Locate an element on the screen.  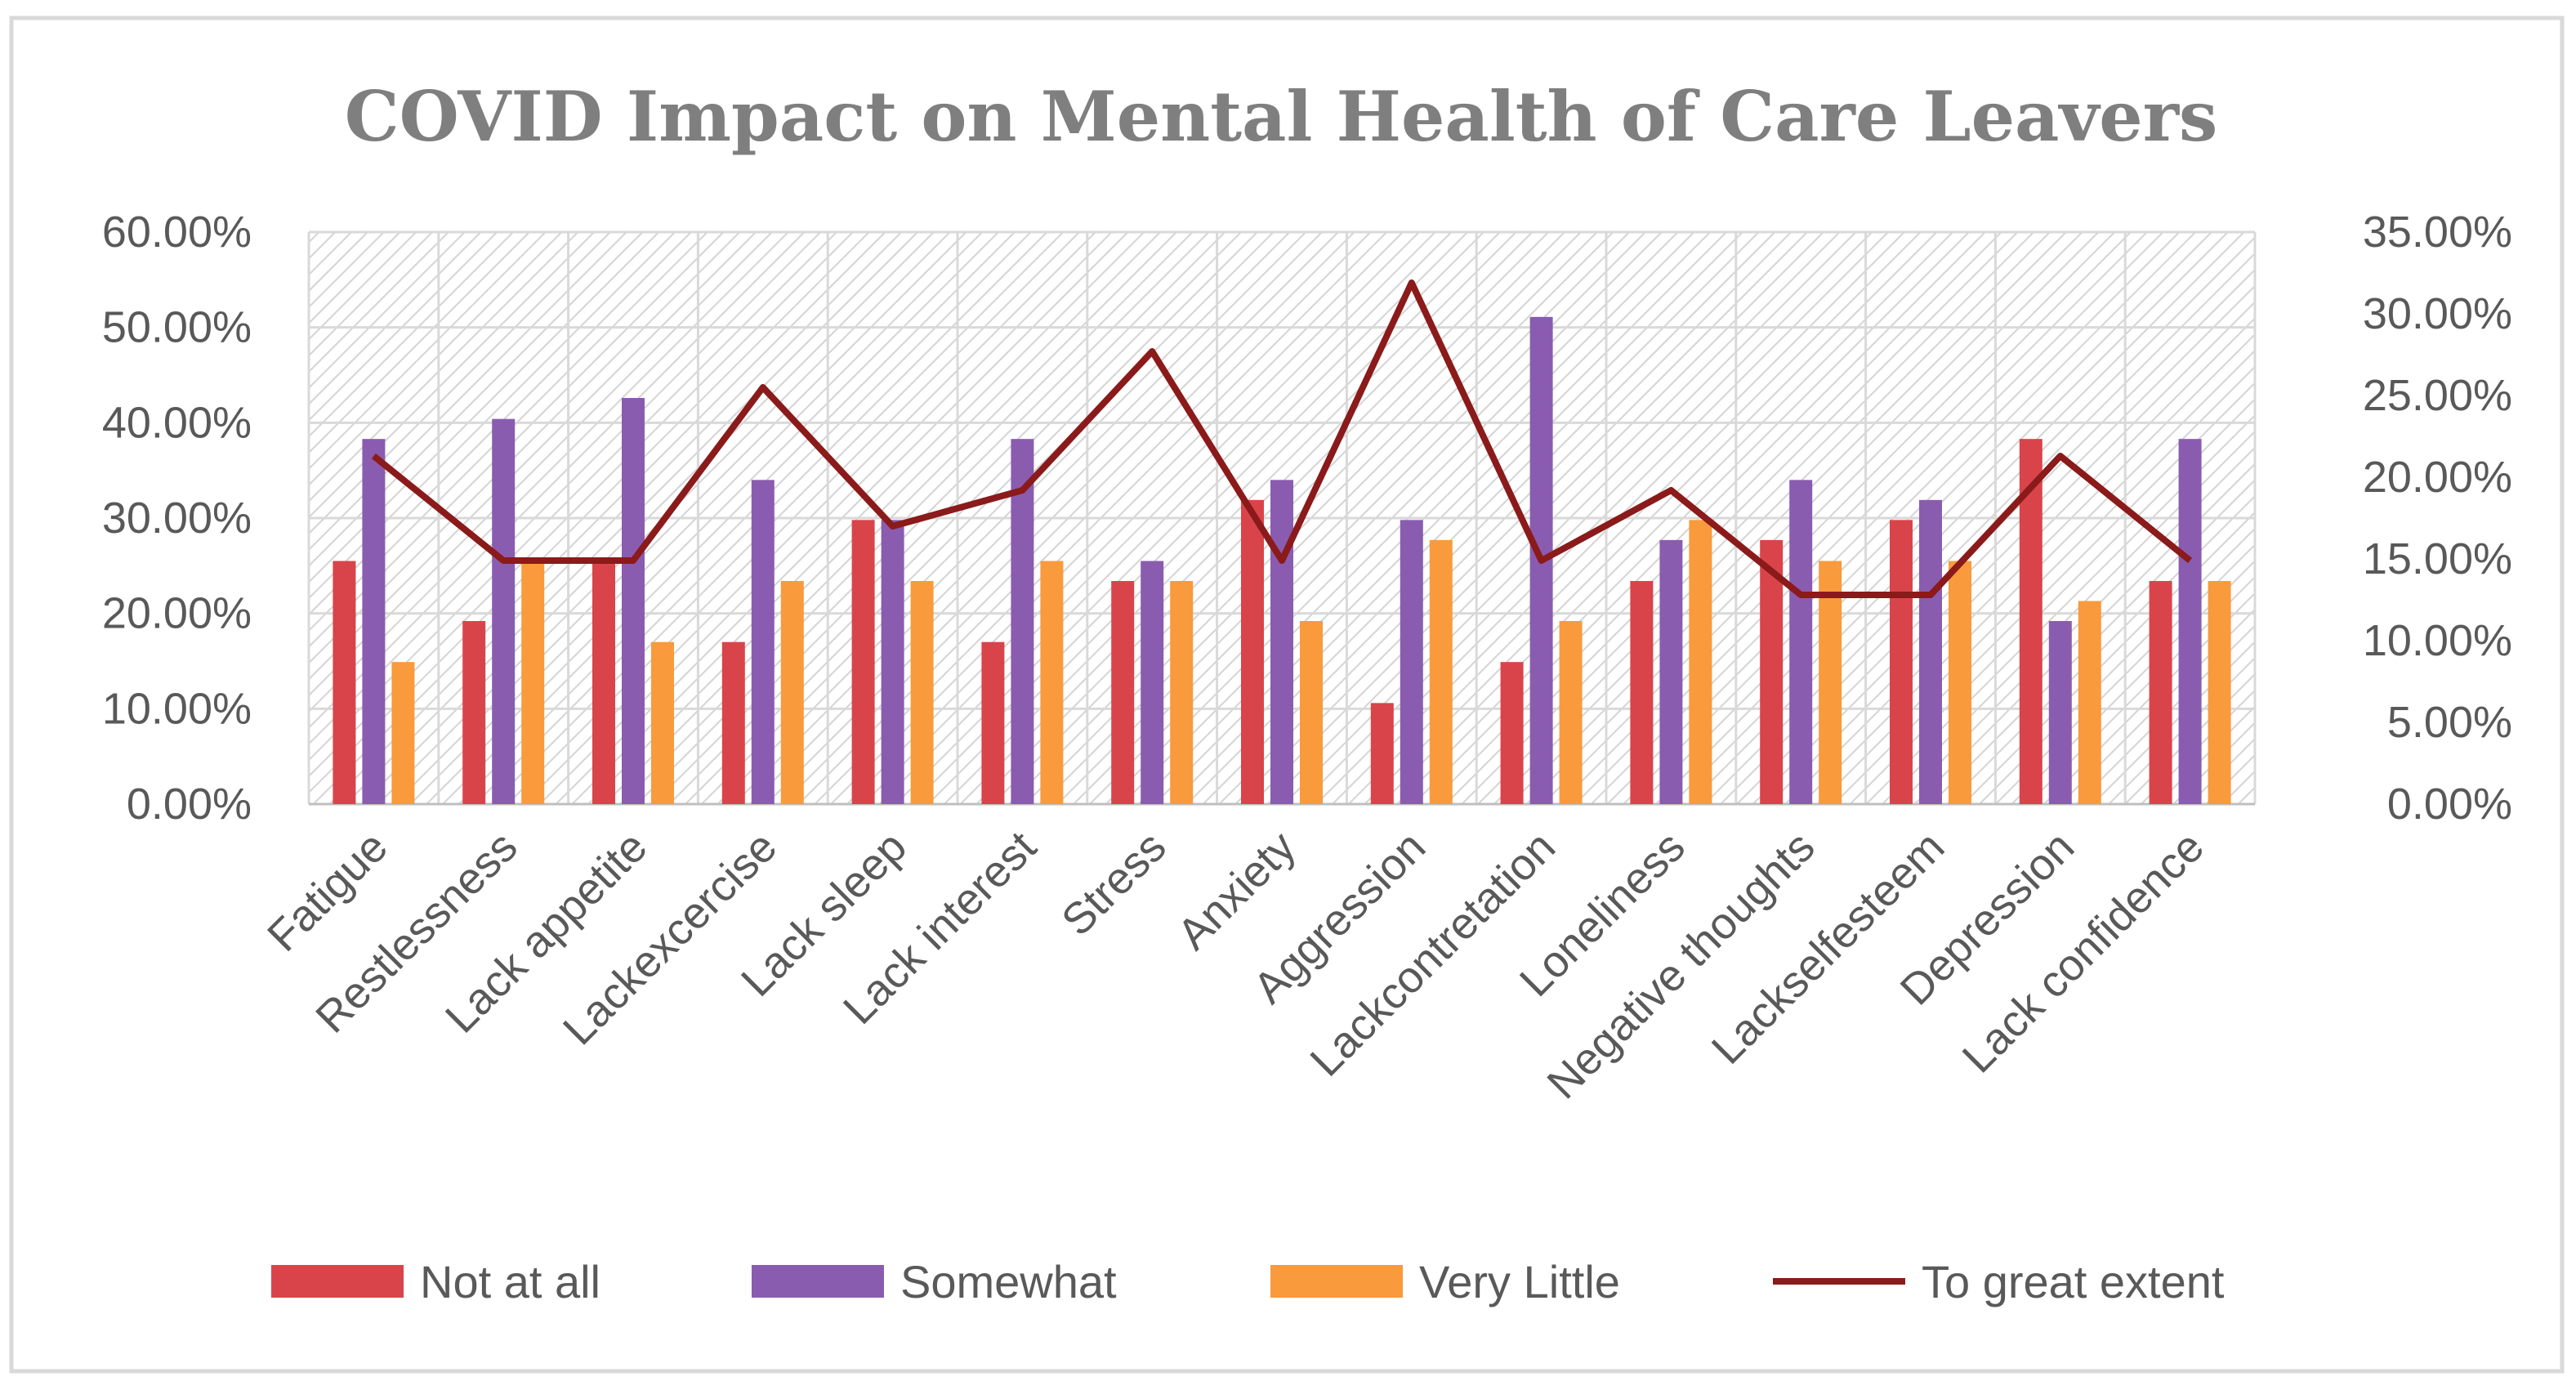
left-tick-label: 30.00% is located at coordinates (177, 518).